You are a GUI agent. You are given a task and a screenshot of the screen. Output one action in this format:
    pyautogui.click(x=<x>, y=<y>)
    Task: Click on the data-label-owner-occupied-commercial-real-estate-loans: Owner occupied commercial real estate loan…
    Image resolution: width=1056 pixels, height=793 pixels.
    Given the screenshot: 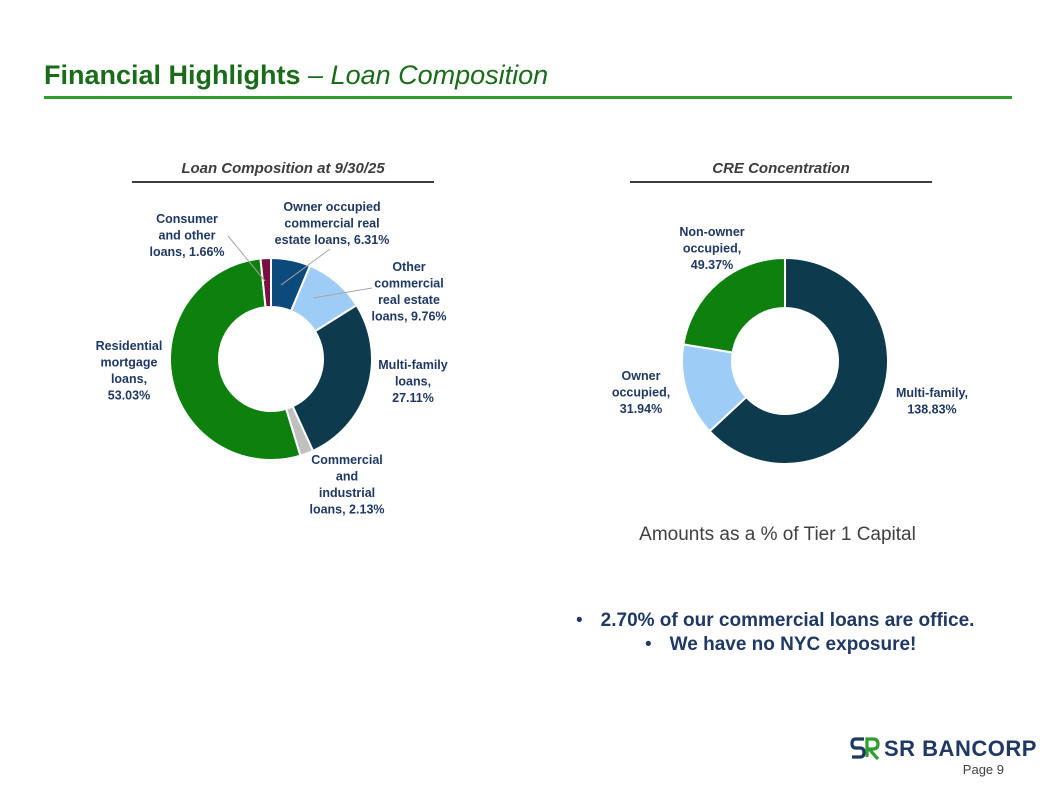 What is the action you would take?
    pyautogui.click(x=332, y=223)
    